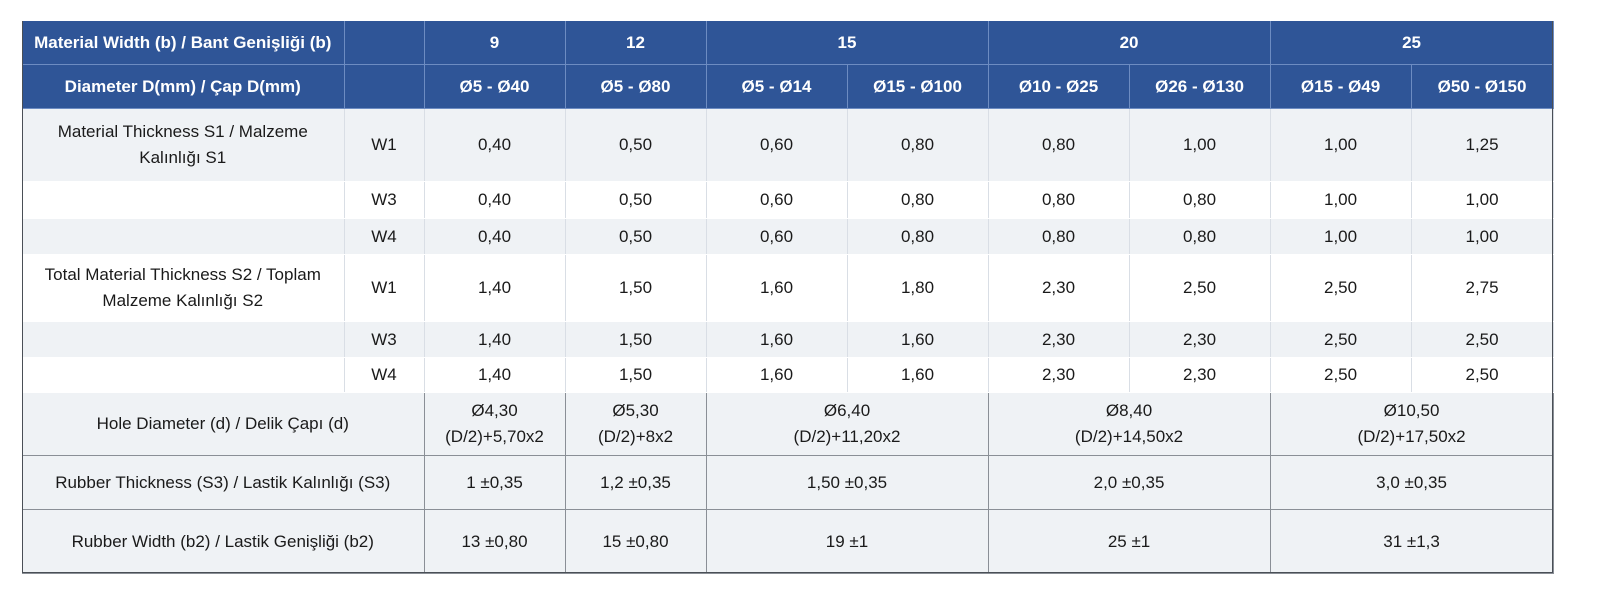 The width and height of the screenshot is (1600, 608). What do you see at coordinates (847, 482) in the screenshot?
I see `value-cell: 1,50 ±0,35` at bounding box center [847, 482].